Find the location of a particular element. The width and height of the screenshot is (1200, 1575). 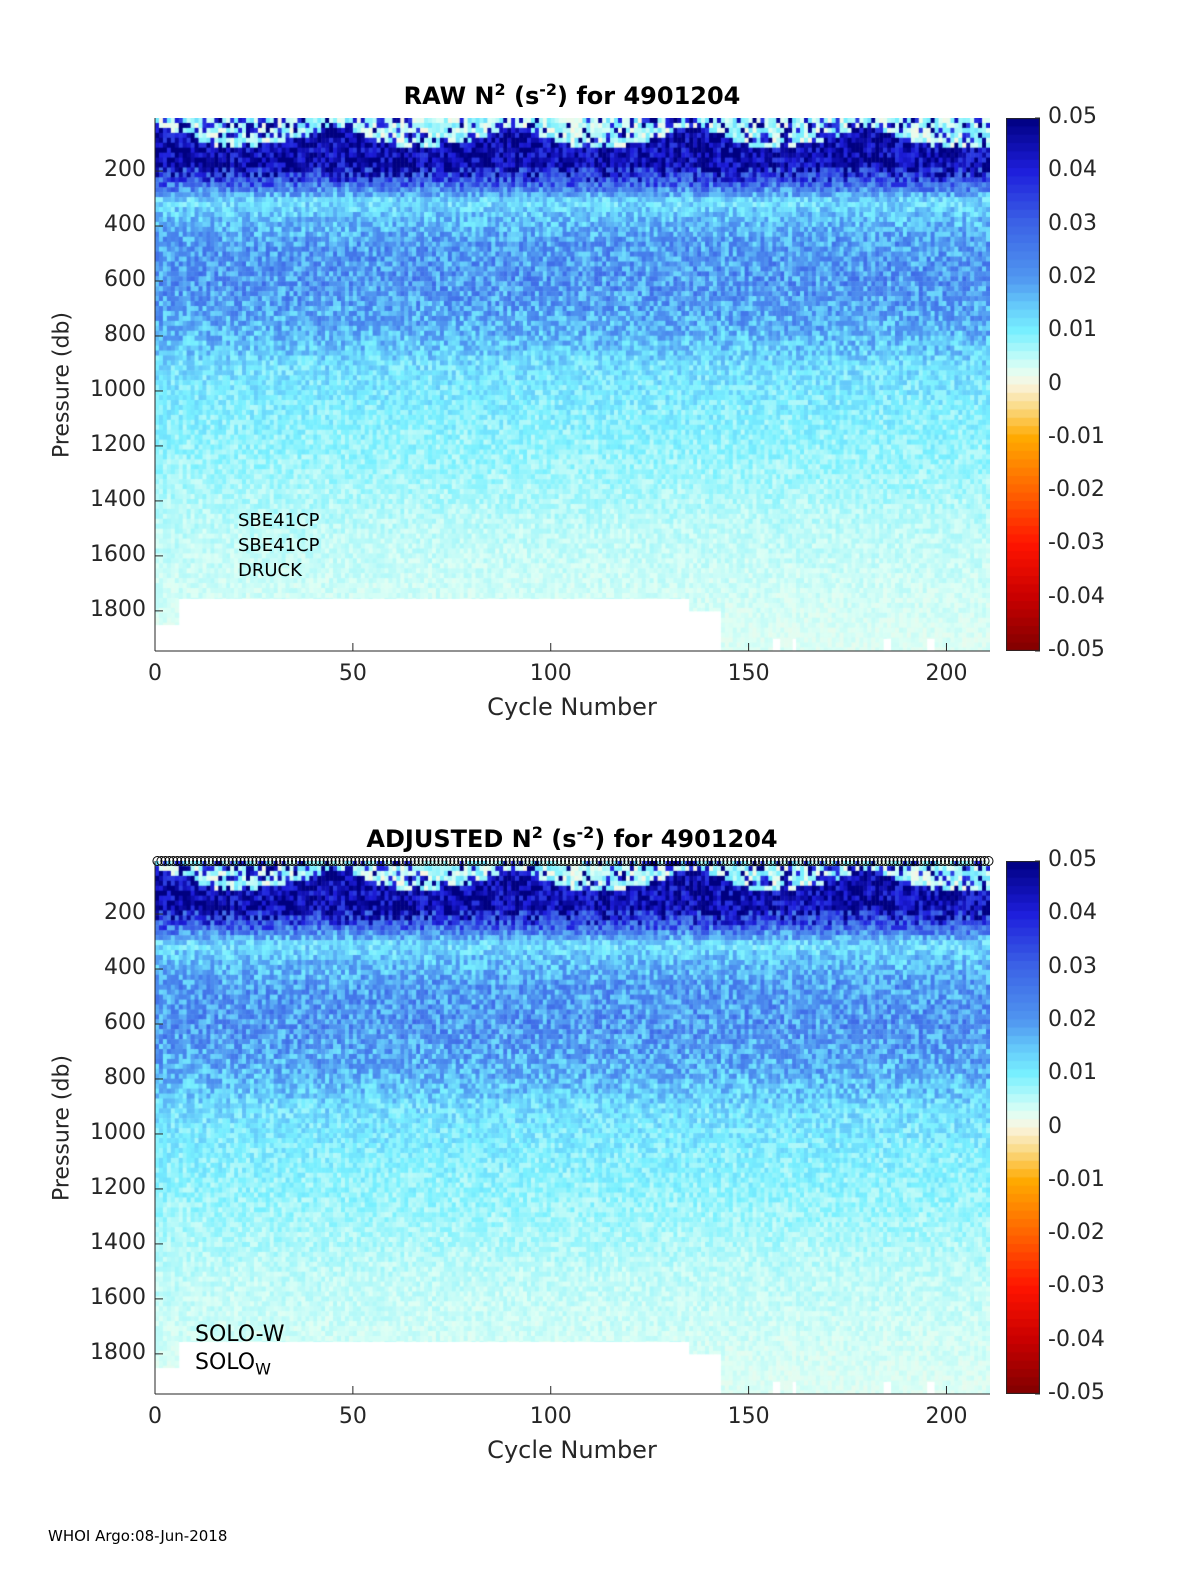

colorbar-tick-label: 0.05 is located at coordinates (1072, 859).